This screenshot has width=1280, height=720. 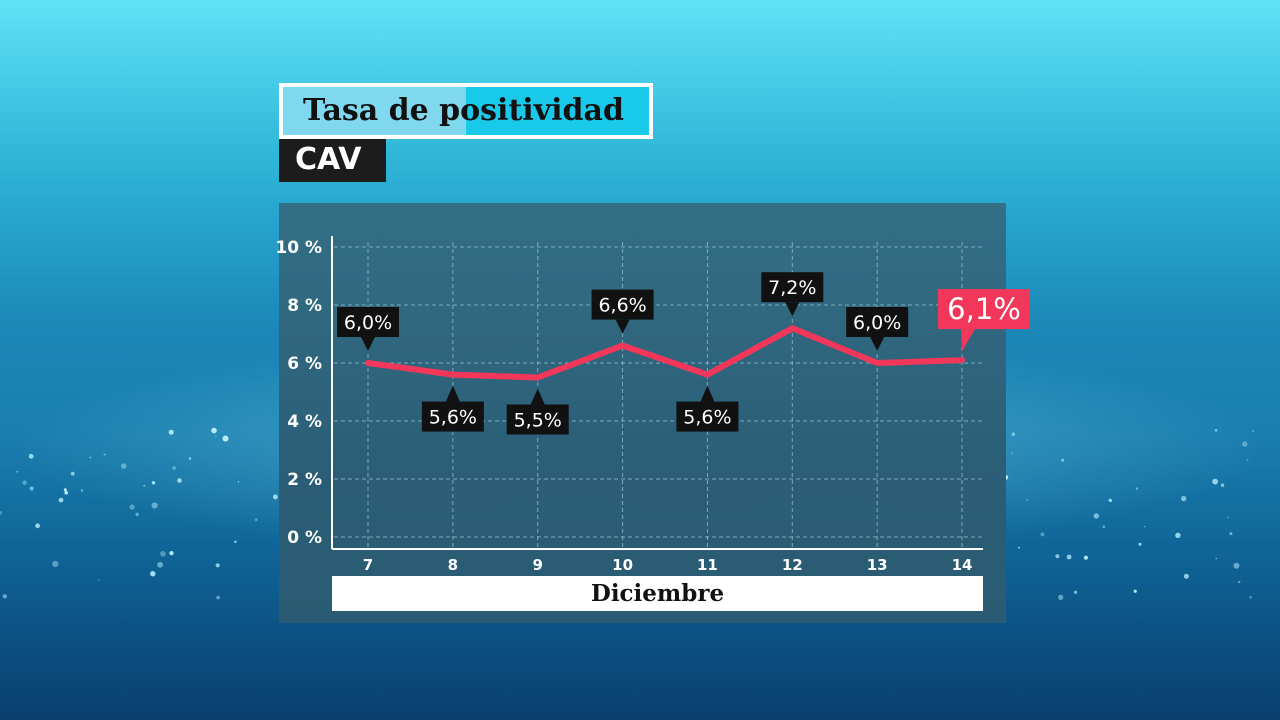 I want to click on data-label: 6,1%, so click(x=984, y=309).